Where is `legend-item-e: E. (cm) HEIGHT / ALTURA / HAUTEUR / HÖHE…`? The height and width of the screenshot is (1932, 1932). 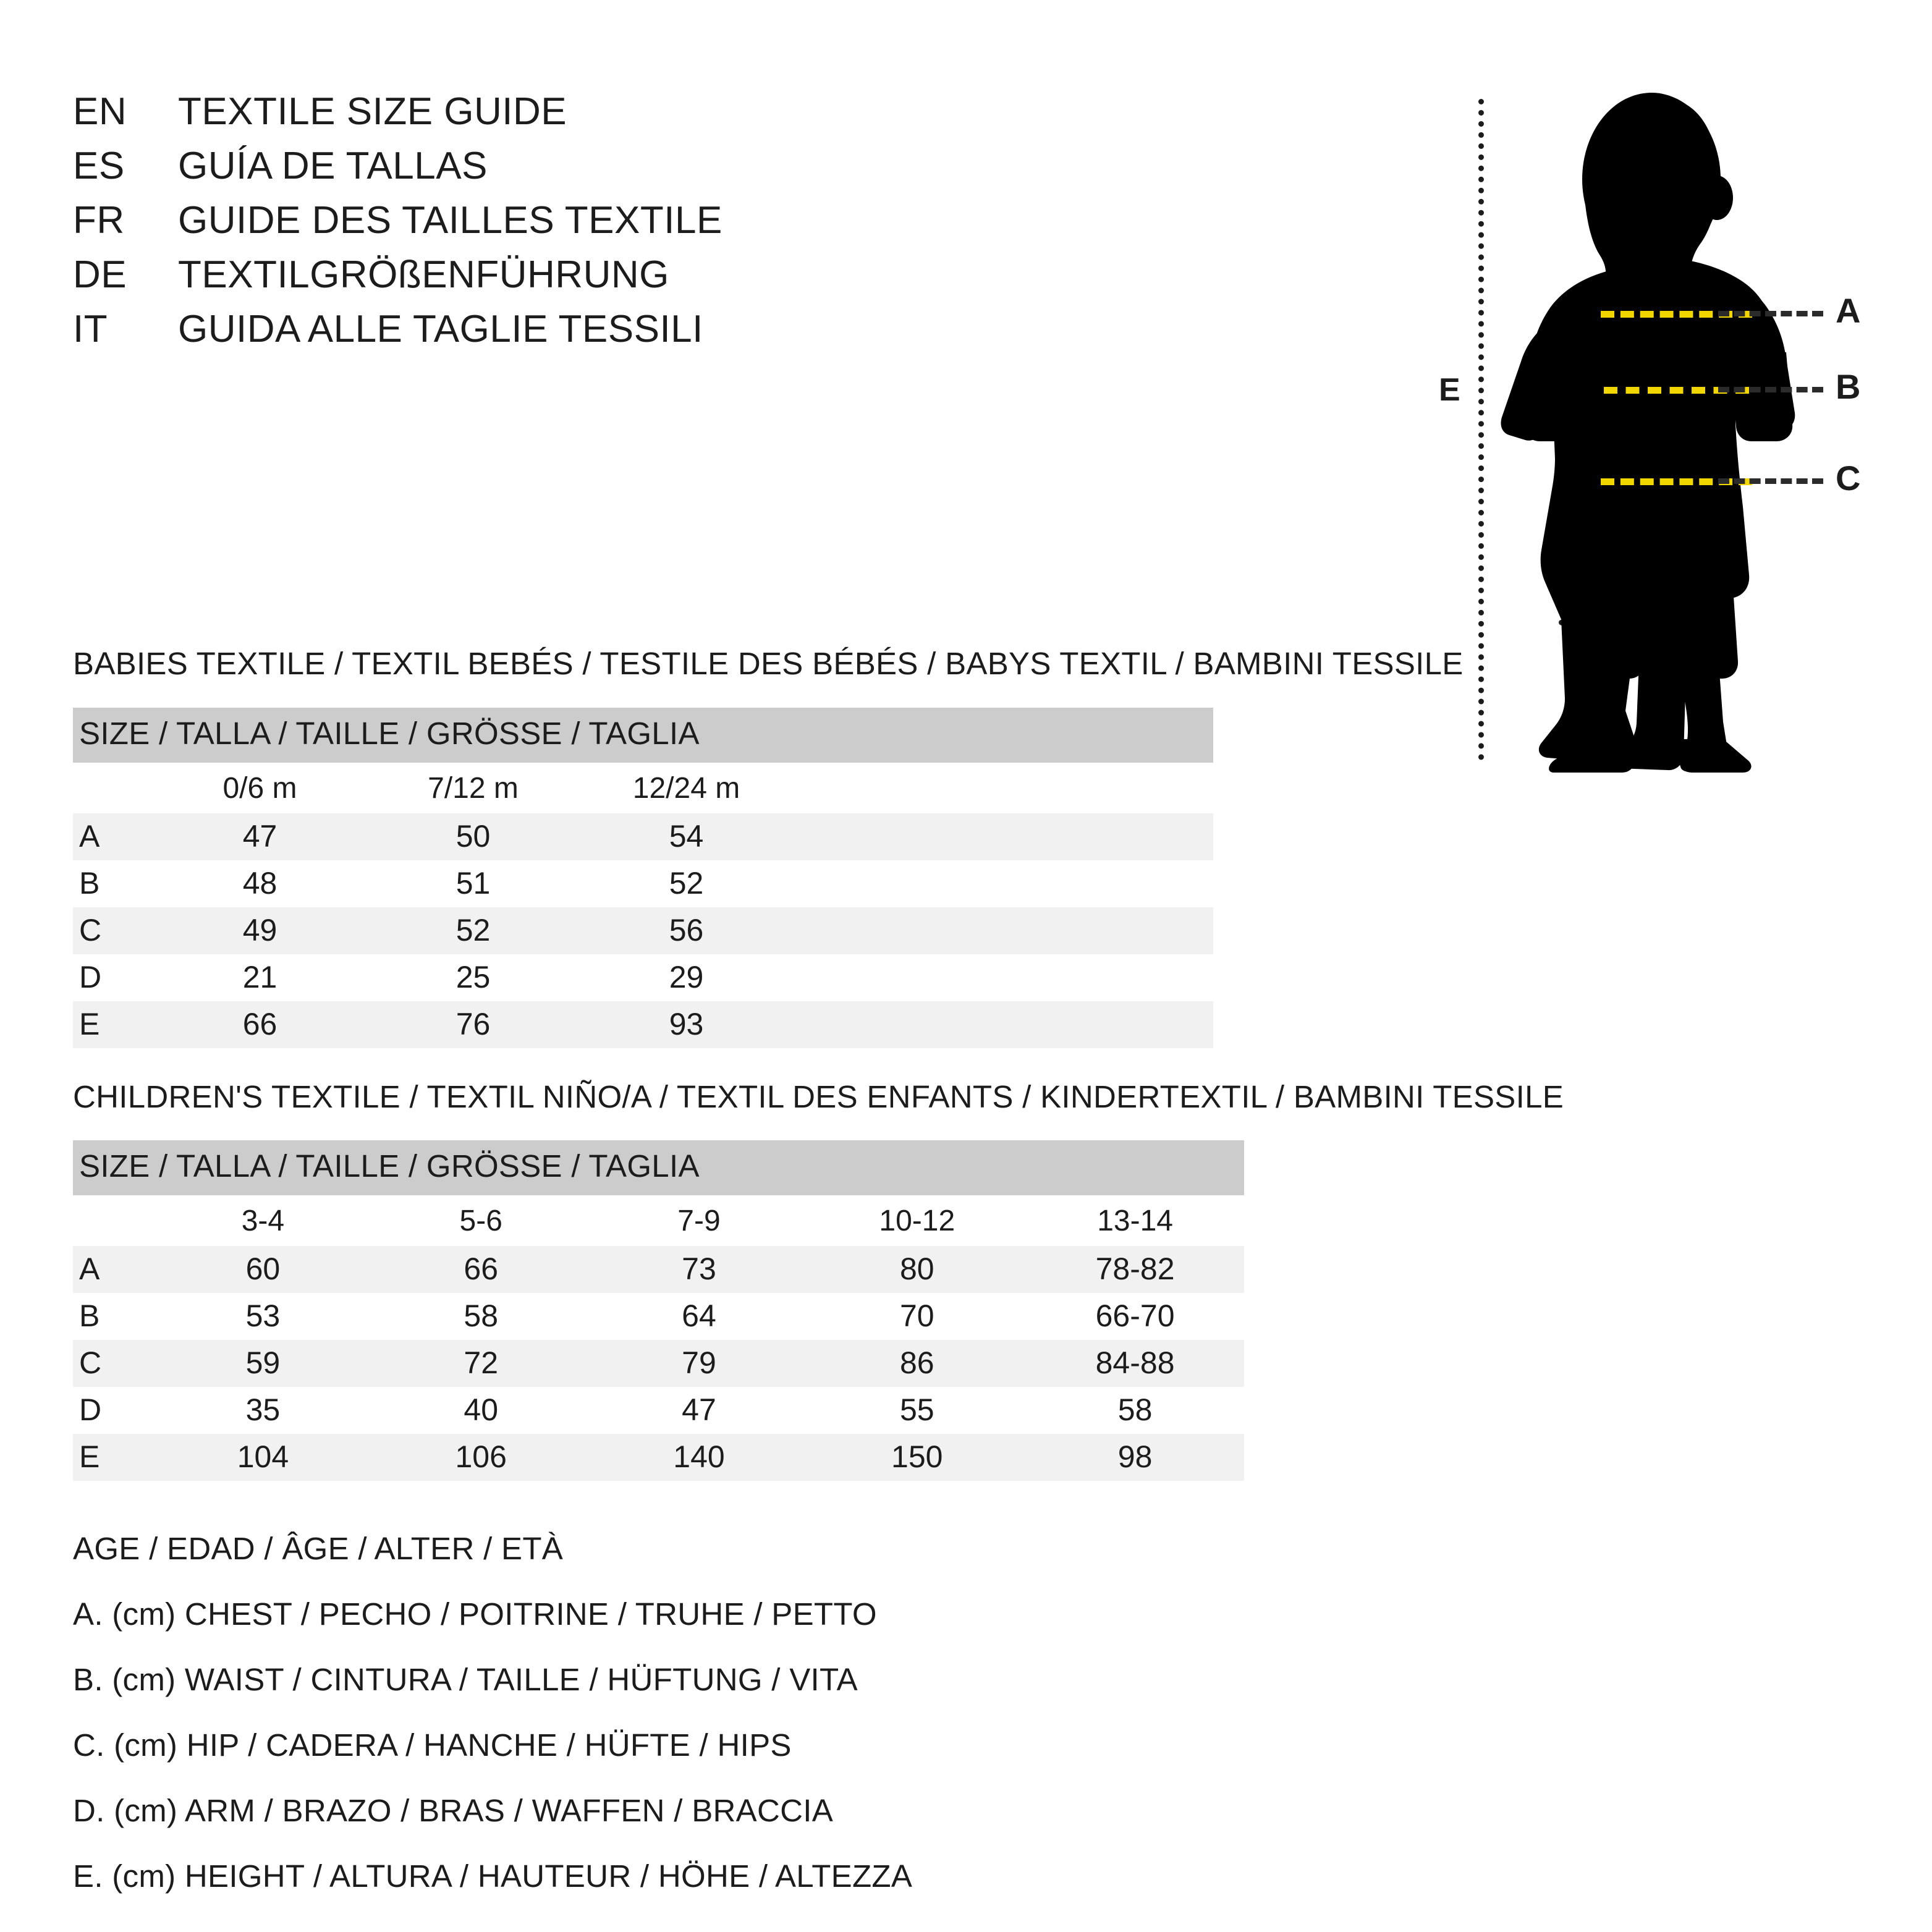
legend-item-e: E. (cm) HEIGHT / ALTURA / HAUTEUR / HÖHE… is located at coordinates (493, 1876).